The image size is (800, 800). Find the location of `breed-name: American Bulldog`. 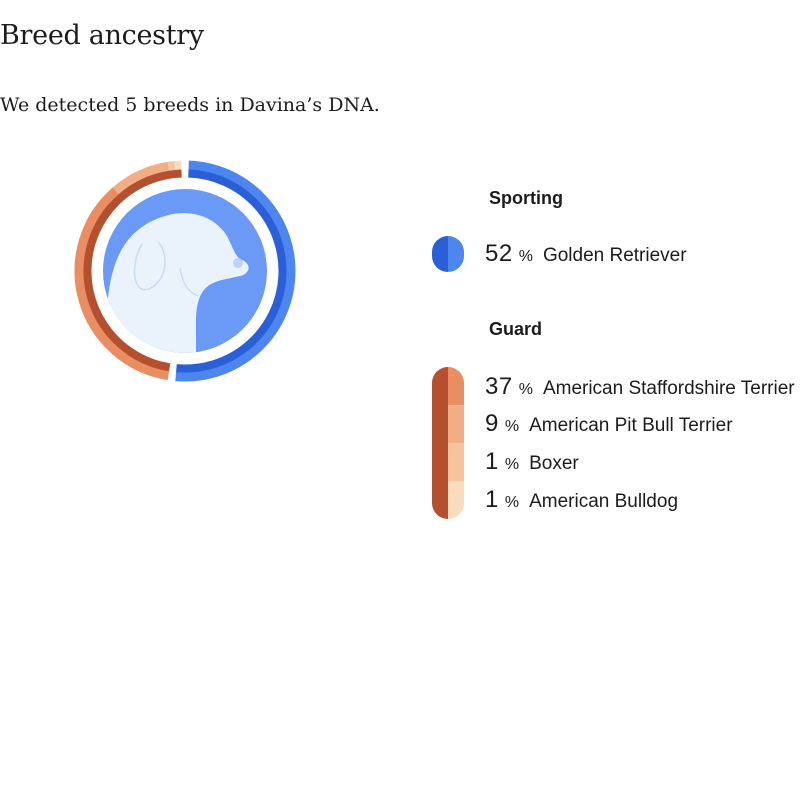

breed-name: American Bulldog is located at coordinates (604, 501).